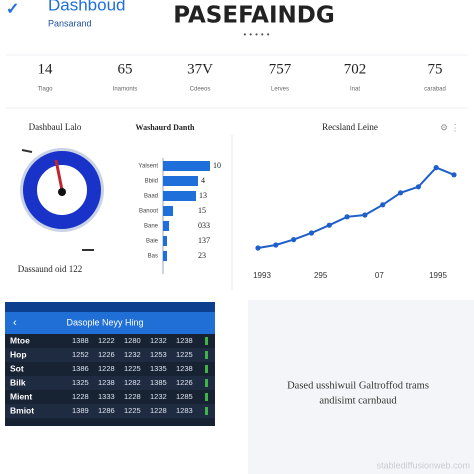 The width and height of the screenshot is (474, 474). Describe the element at coordinates (184, 396) in the screenshot. I see `table-cell: 1285` at that location.